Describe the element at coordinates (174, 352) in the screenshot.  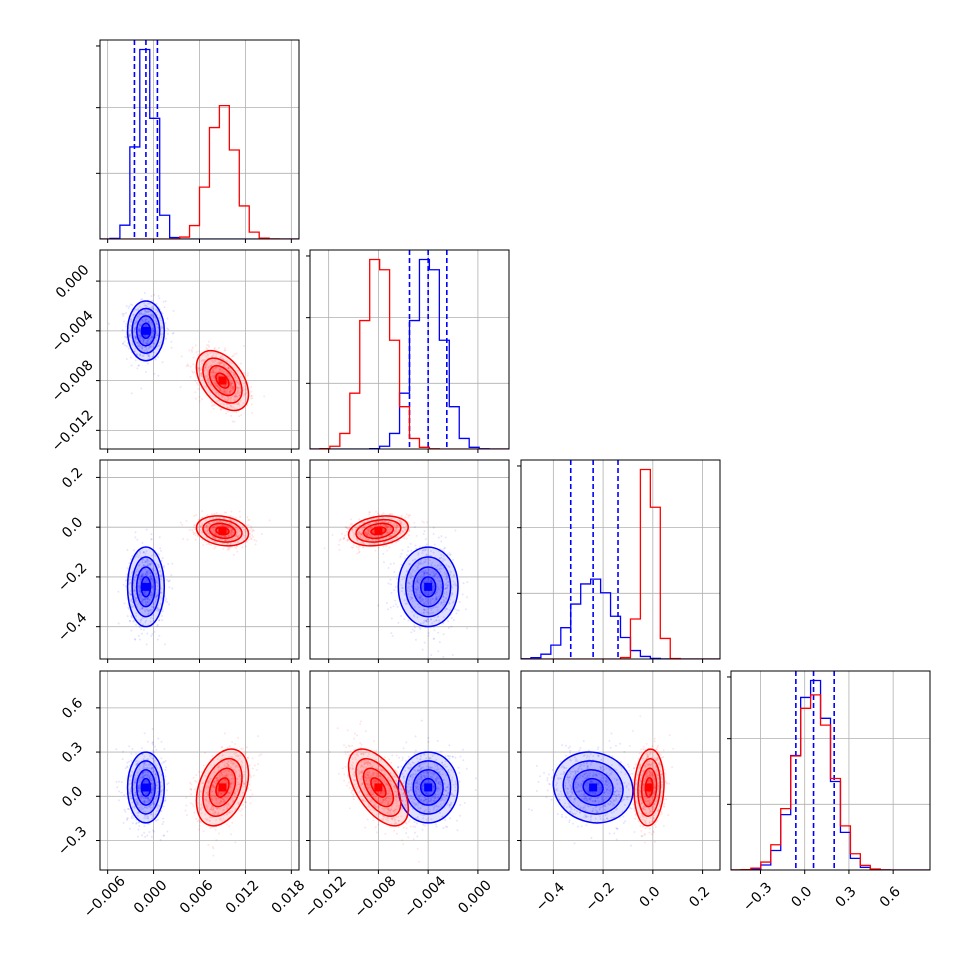
I see `panel-1-0: −0.012−0.008−0.004 0.000` at that location.